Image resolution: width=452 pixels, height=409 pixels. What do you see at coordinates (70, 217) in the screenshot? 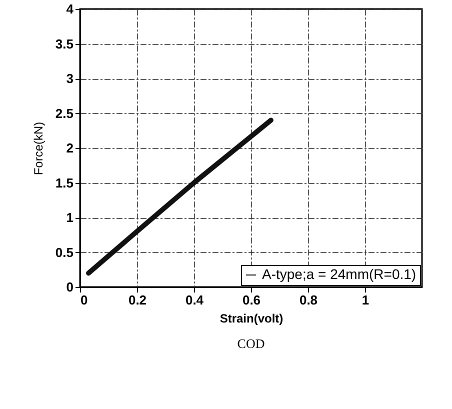
I see `y-tick-label: 1` at bounding box center [70, 217].